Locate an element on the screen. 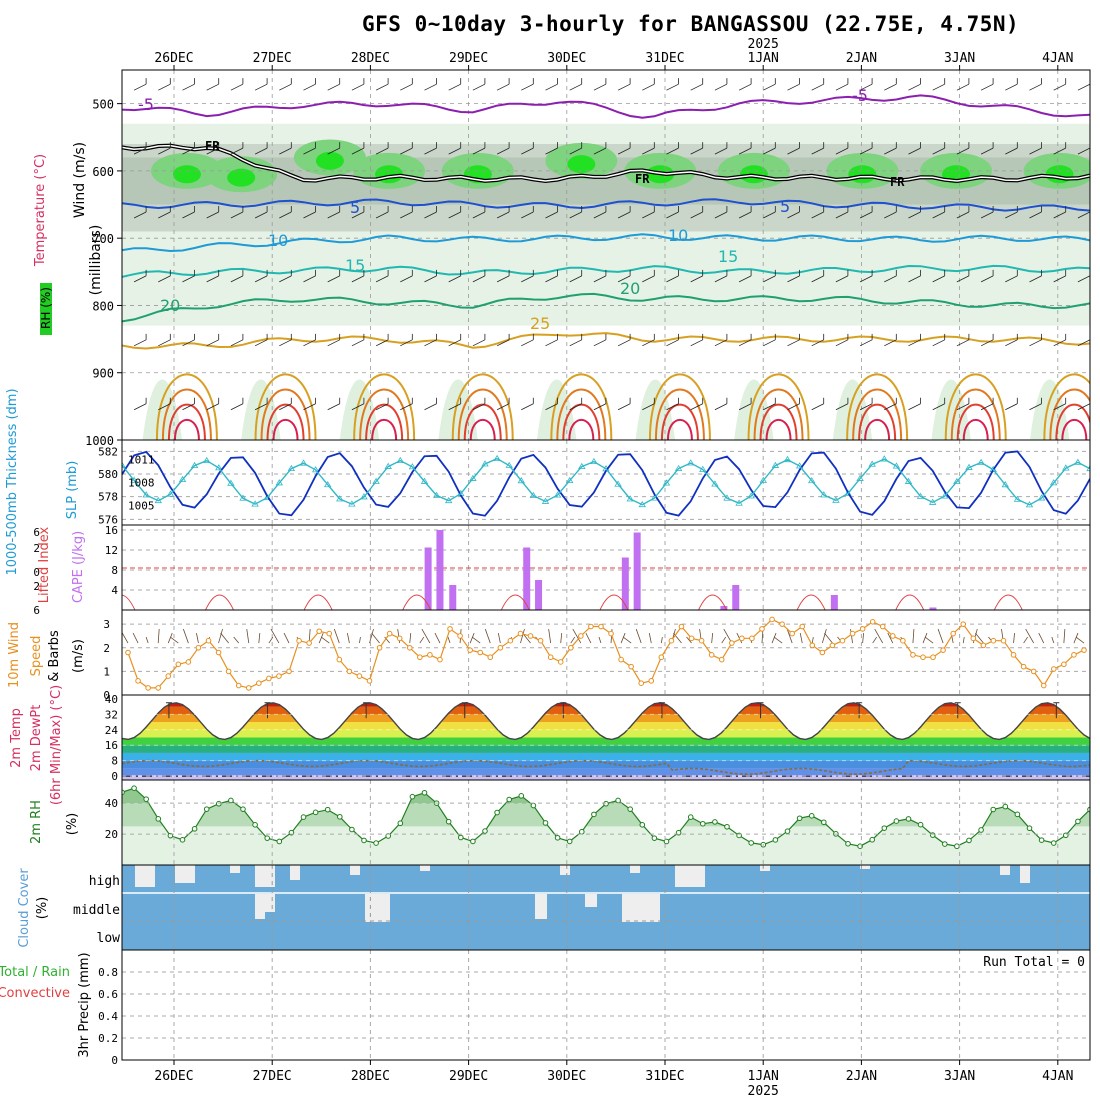 The image size is (1100, 1100). dewpoint-line is located at coordinates (606, 767).